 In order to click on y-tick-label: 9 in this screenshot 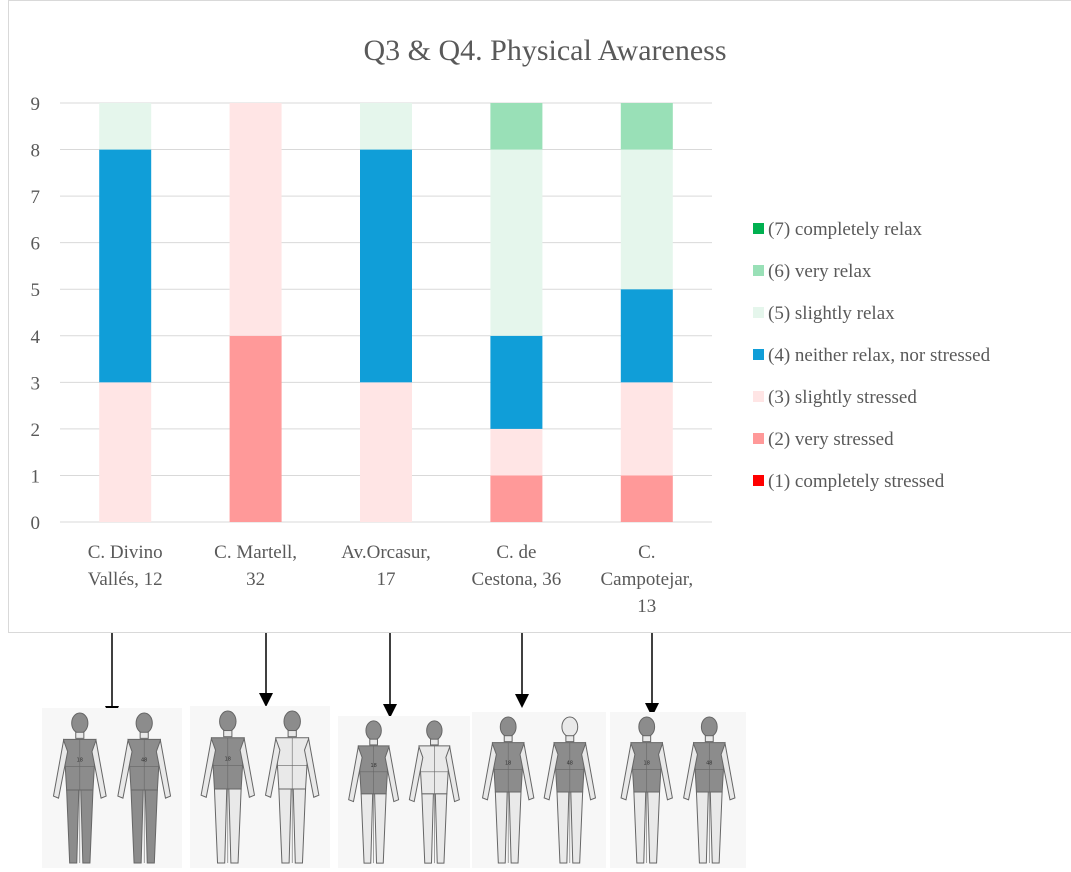, I will do `click(36, 104)`.